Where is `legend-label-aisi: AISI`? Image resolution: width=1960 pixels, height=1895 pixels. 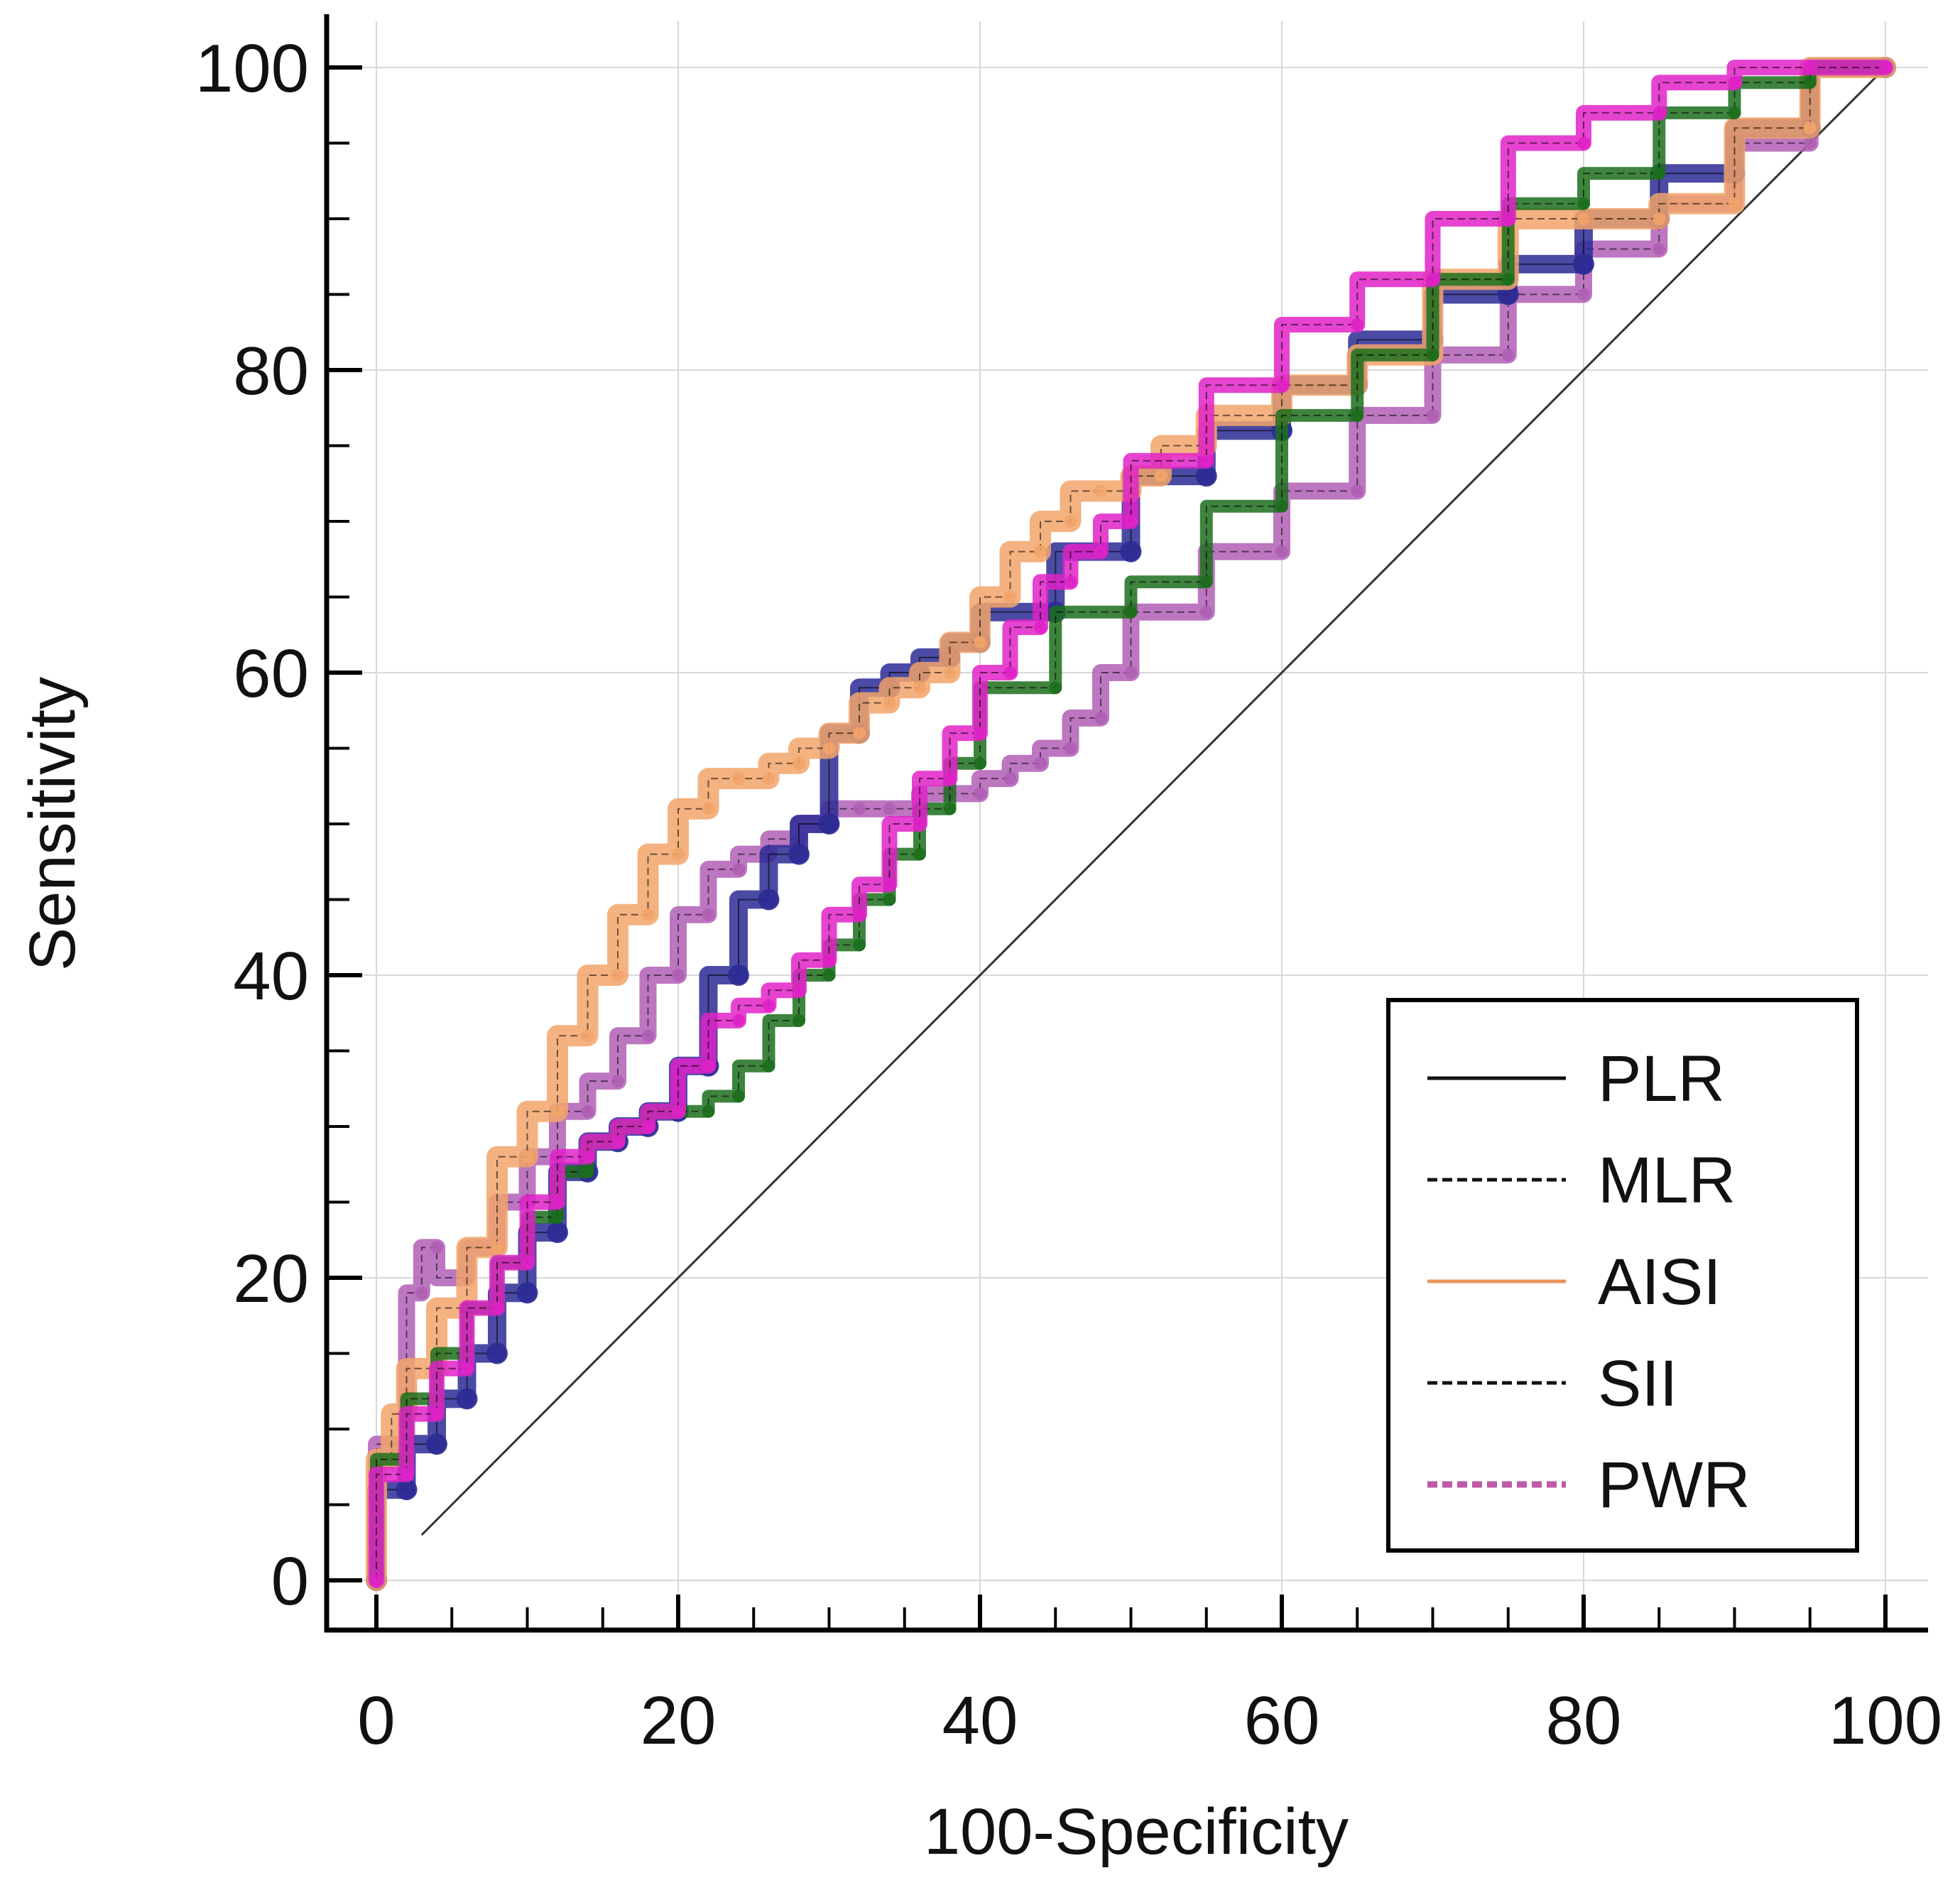
legend-label-aisi: AISI is located at coordinates (1660, 1282).